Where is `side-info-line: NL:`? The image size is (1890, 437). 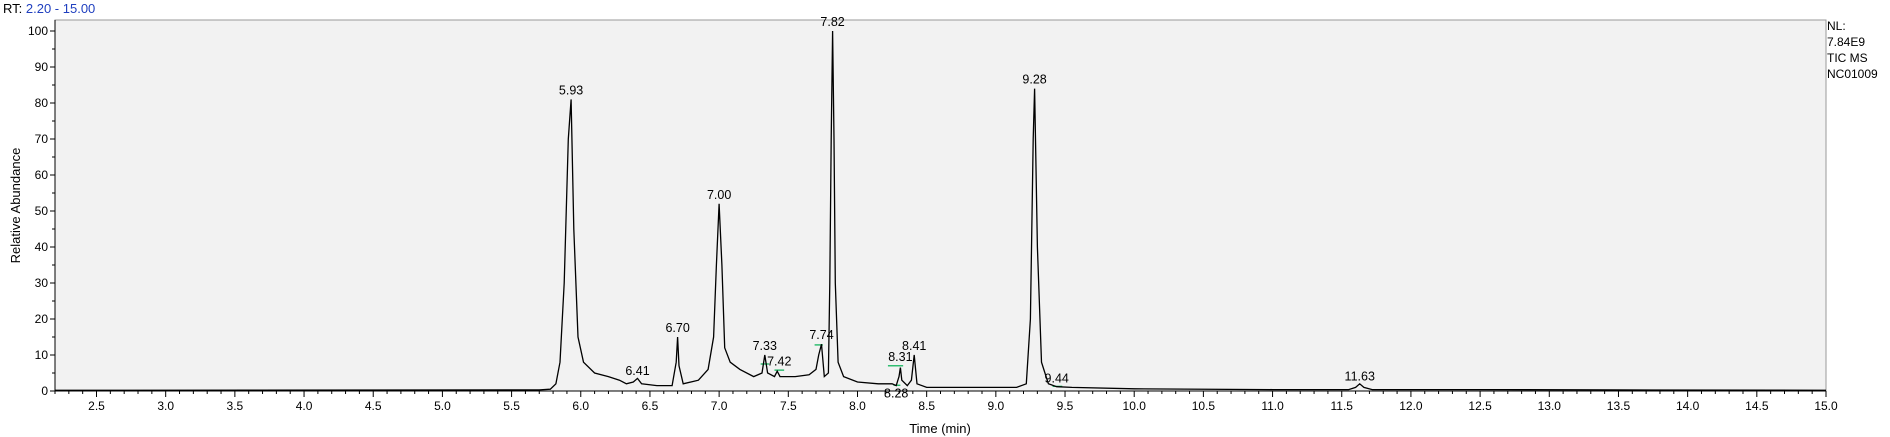
side-info-line: NL: is located at coordinates (1836, 26).